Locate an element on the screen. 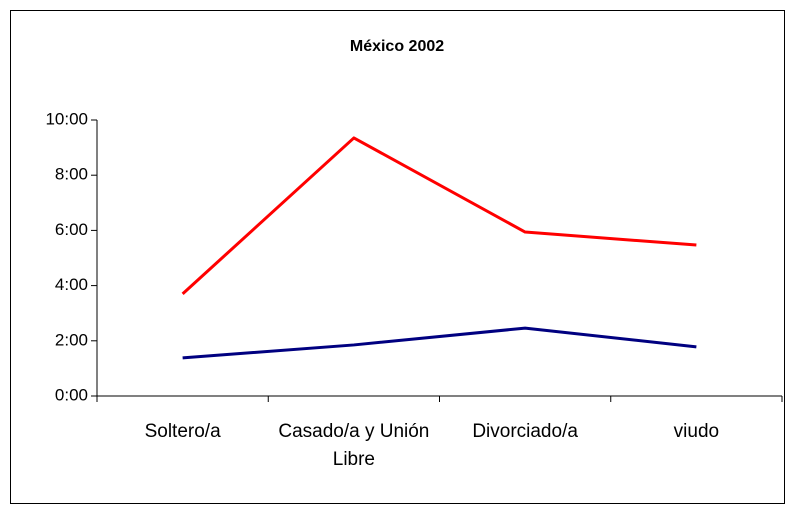 The image size is (796, 514). x-tick-label: Soltero/a is located at coordinates (182, 431).